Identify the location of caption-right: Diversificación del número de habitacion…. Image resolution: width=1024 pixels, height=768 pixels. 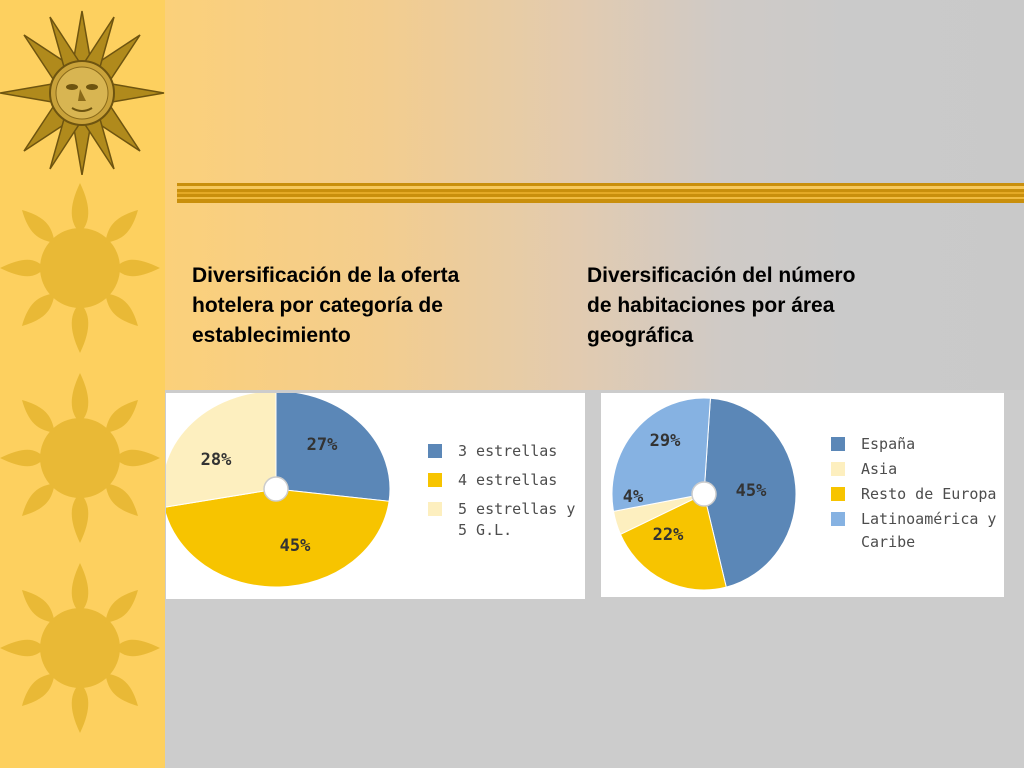
(721, 305).